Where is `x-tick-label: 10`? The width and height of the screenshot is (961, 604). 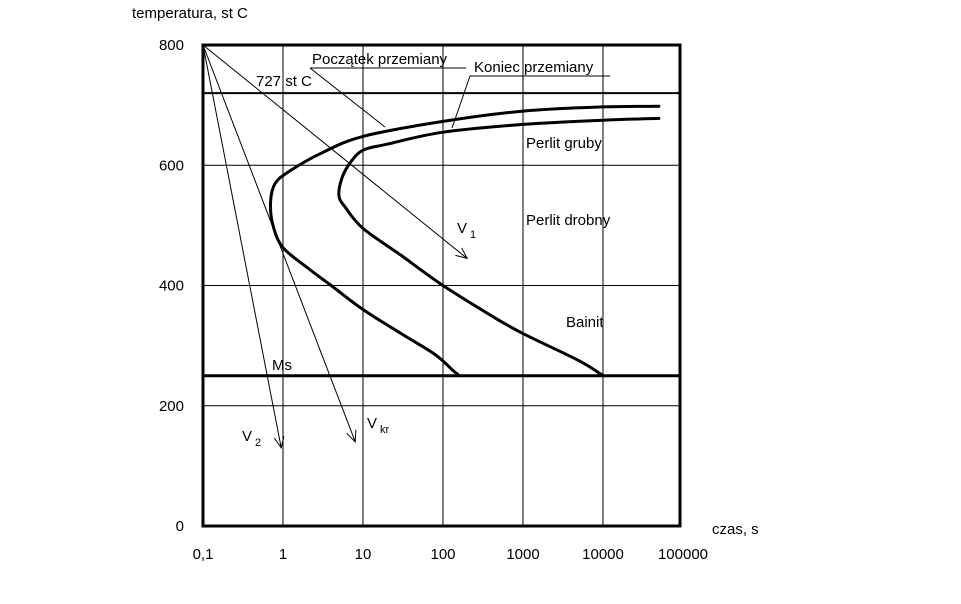 x-tick-label: 10 is located at coordinates (363, 554).